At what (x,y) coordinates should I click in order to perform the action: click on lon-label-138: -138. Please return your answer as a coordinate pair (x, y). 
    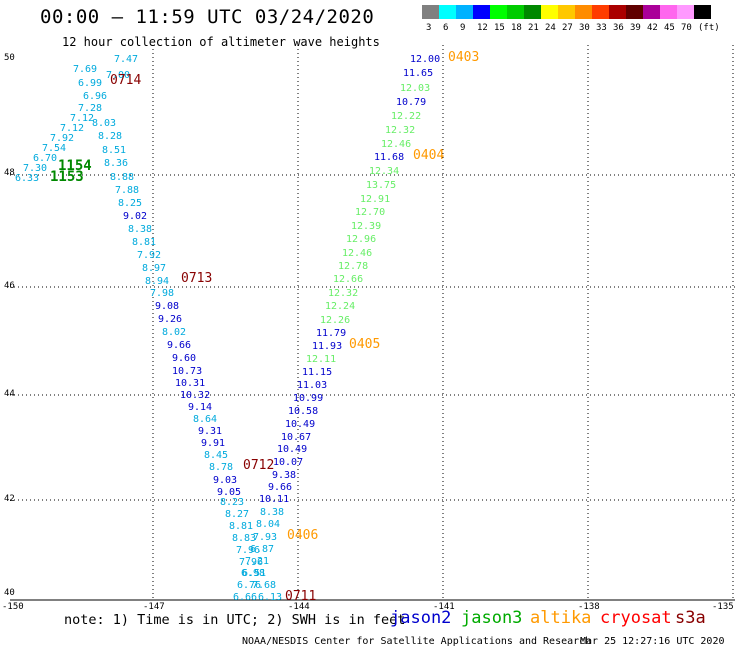
    Looking at the image, I should click on (589, 607).